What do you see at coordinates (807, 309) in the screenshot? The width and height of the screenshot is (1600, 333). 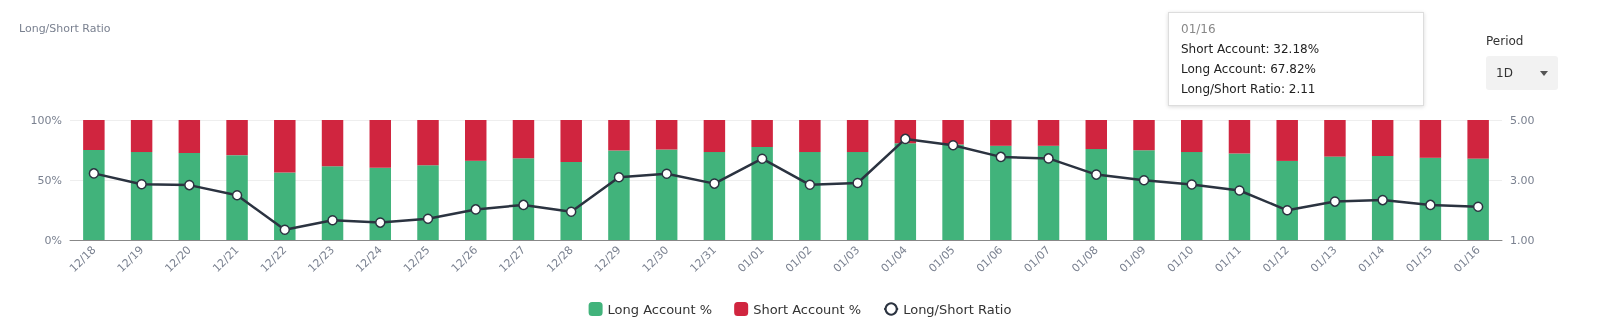 I see `legend-label: Short Account %` at bounding box center [807, 309].